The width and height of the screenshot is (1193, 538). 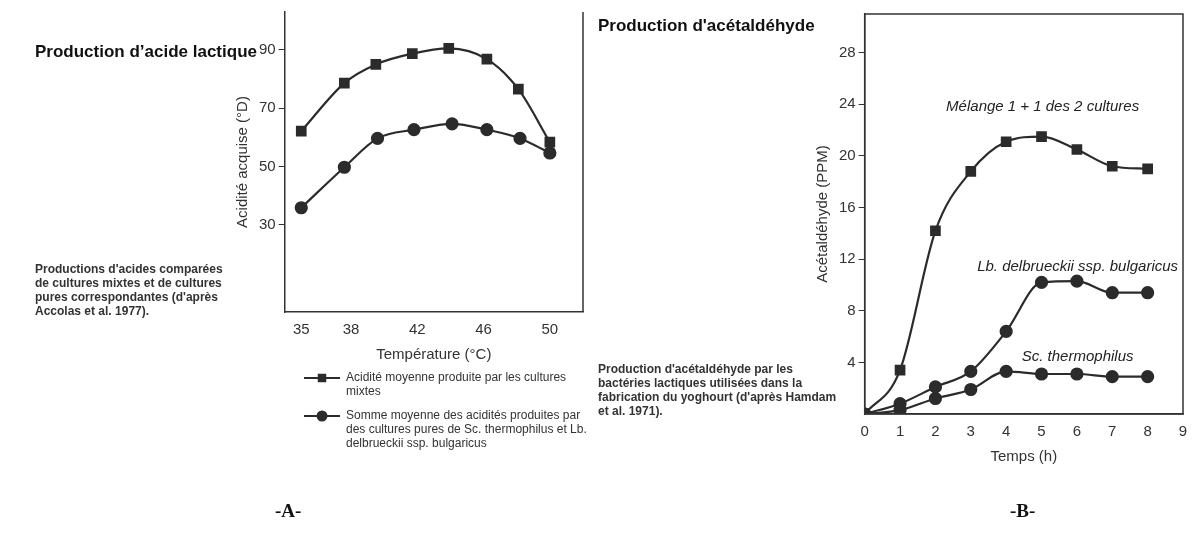 What do you see at coordinates (1078, 265) in the screenshot?
I see `series-label: Lb. delbrueckii ssp. bulgaricus` at bounding box center [1078, 265].